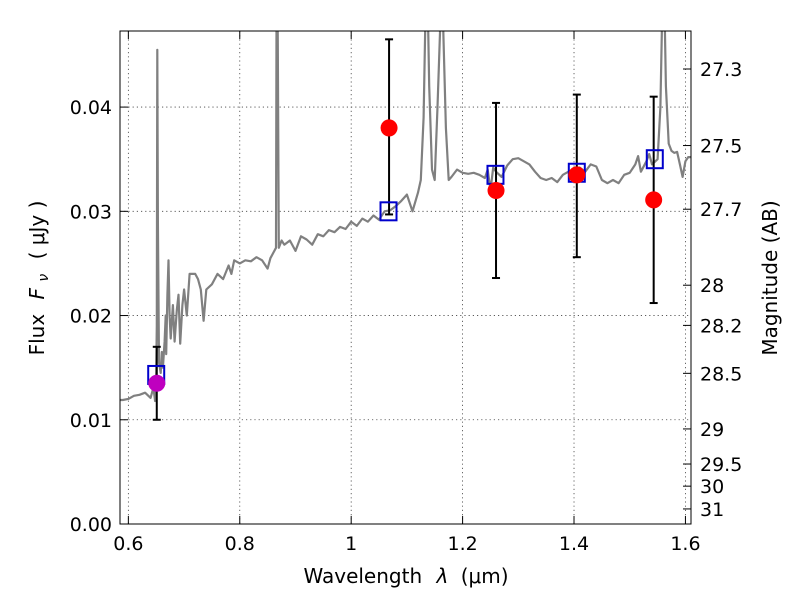 The image size is (800, 600). Describe the element at coordinates (712, 510) in the screenshot. I see `mag-tick-label: 31` at that location.